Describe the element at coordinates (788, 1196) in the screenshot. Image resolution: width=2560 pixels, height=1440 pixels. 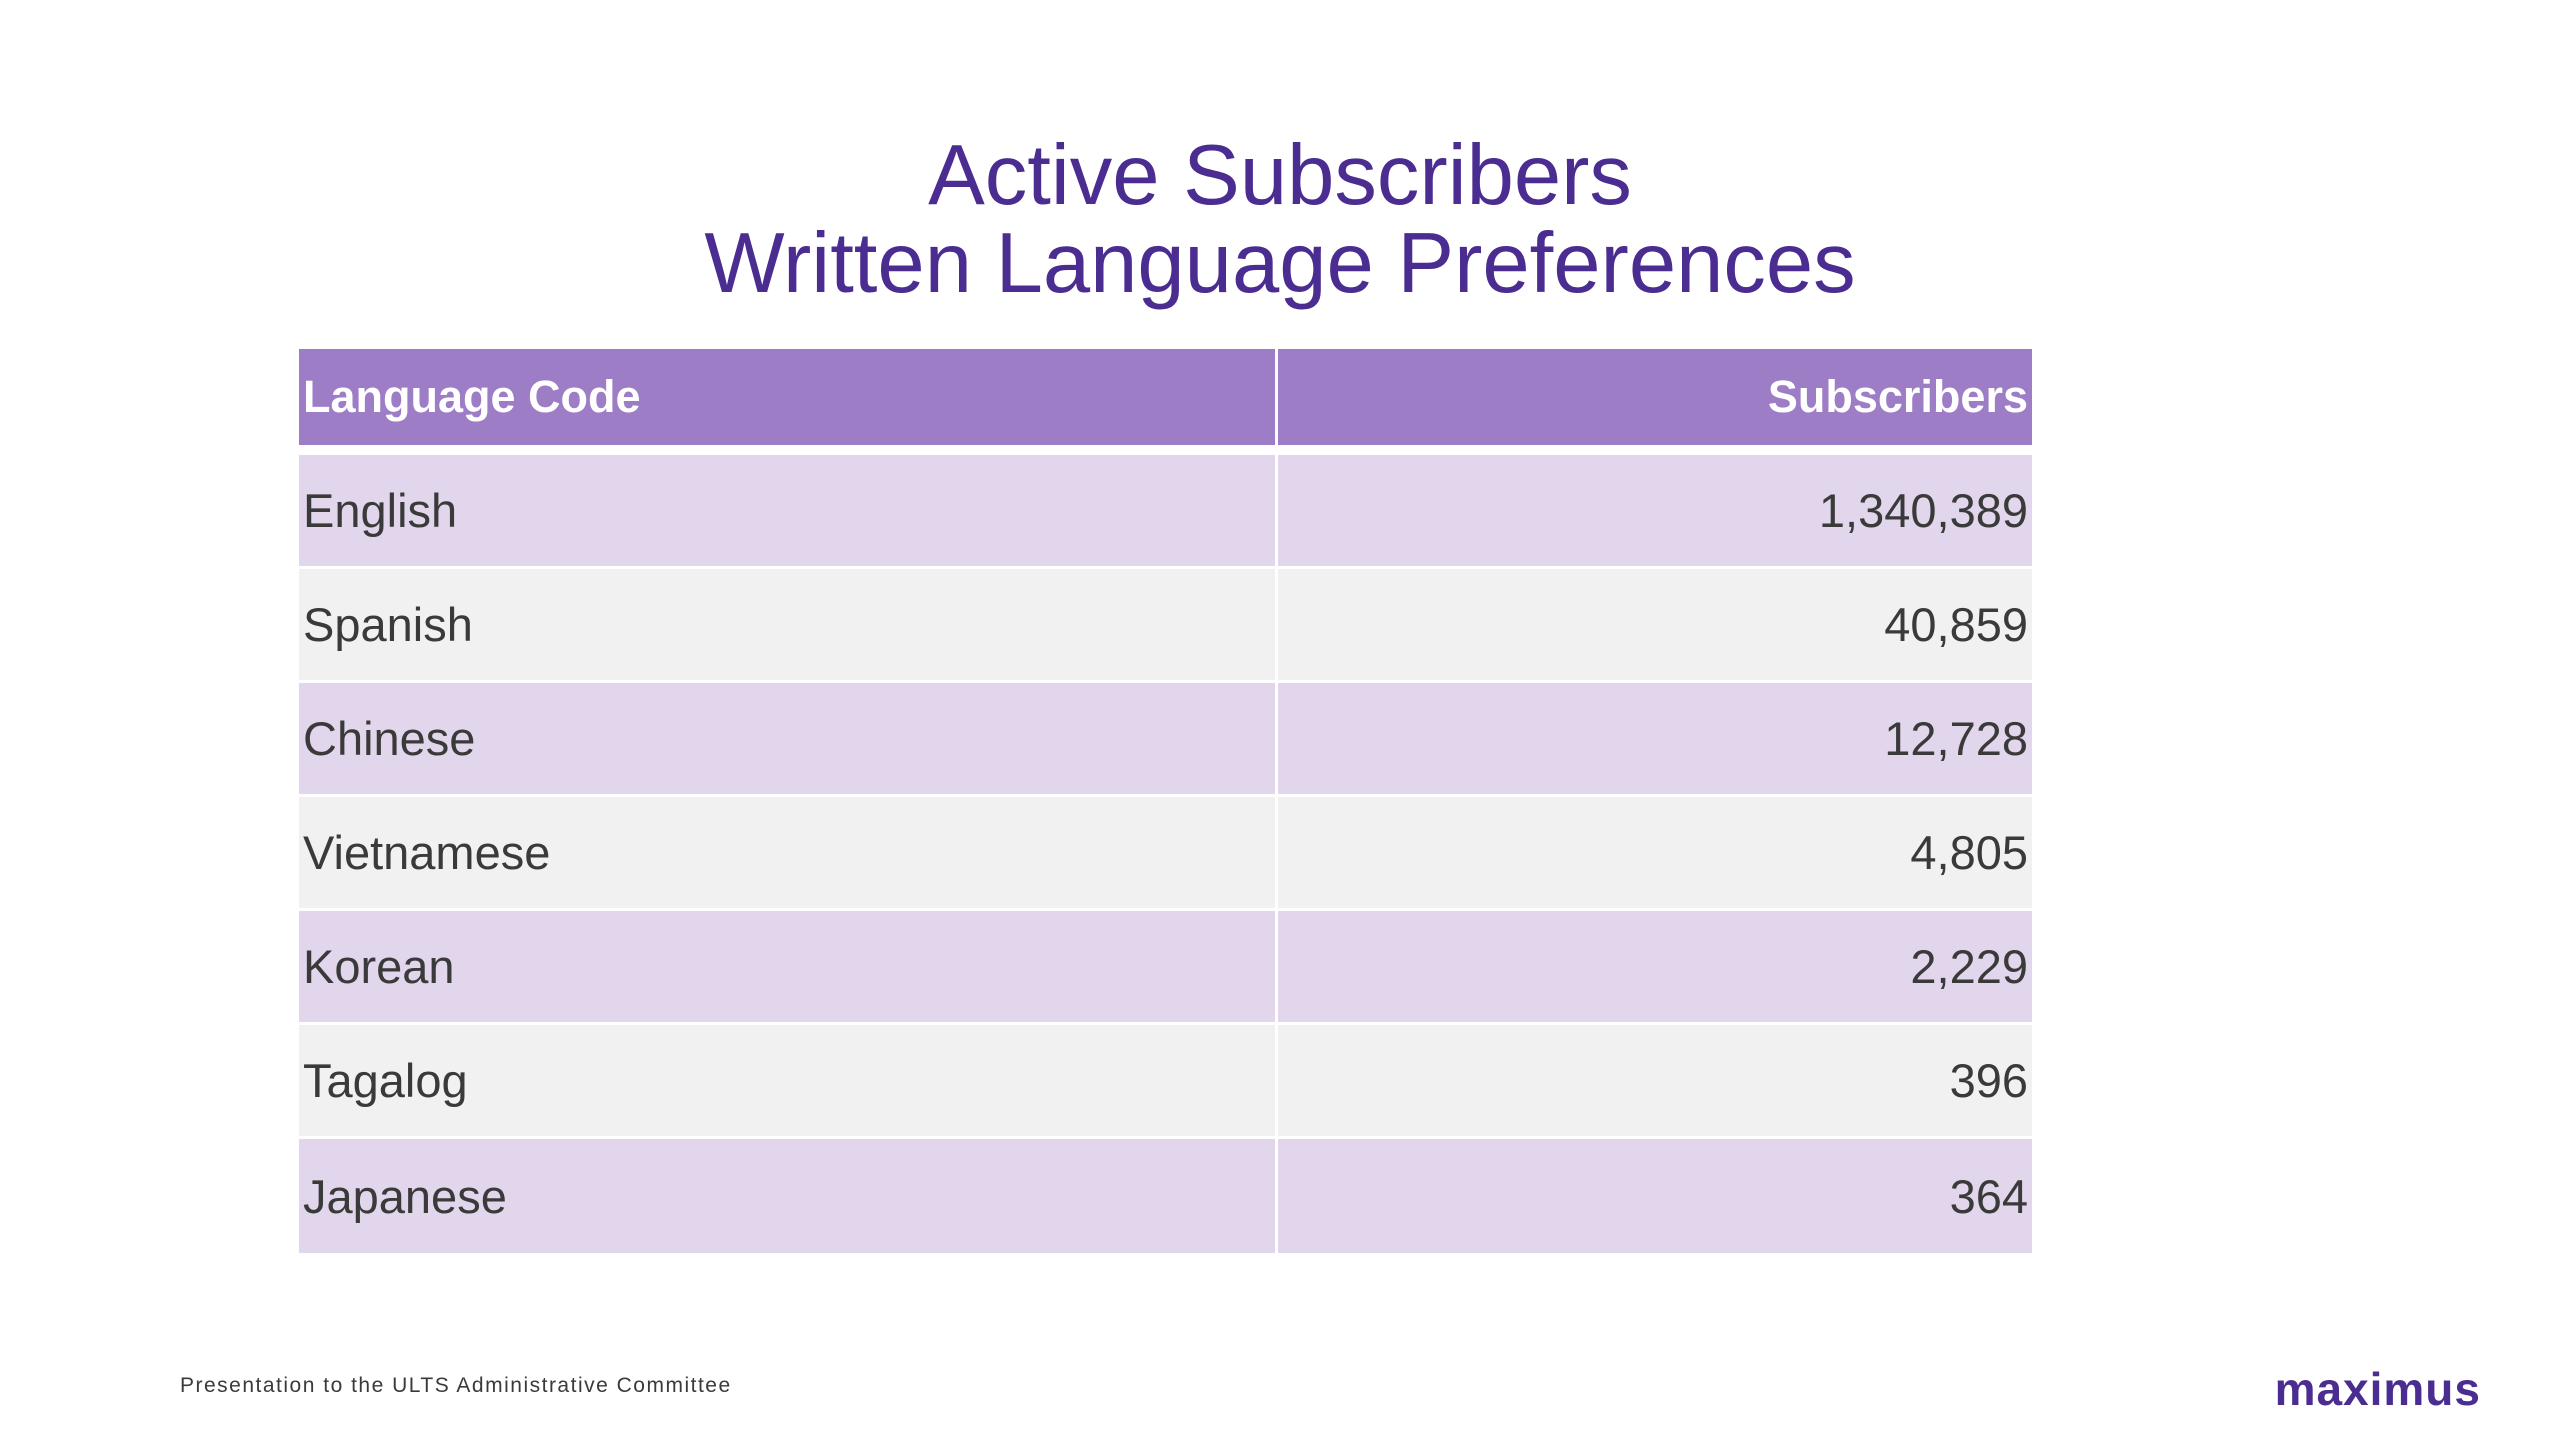
I see `language-cell: Japanese` at that location.